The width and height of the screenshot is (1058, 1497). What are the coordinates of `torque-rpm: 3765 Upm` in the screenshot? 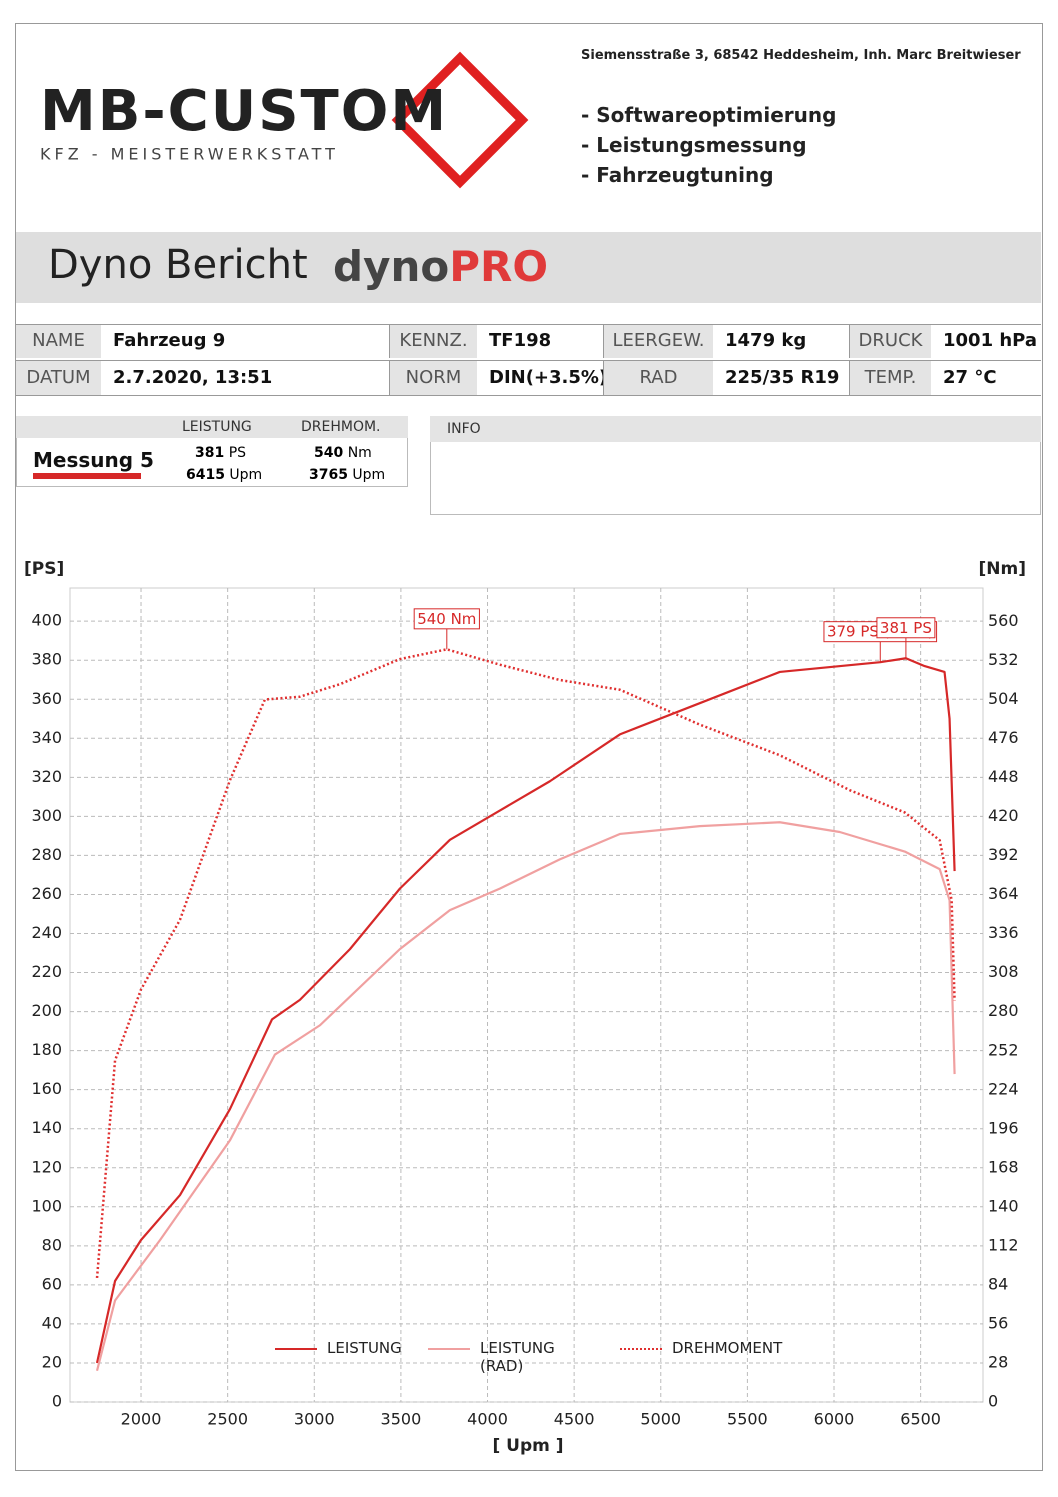 It's located at (347, 475).